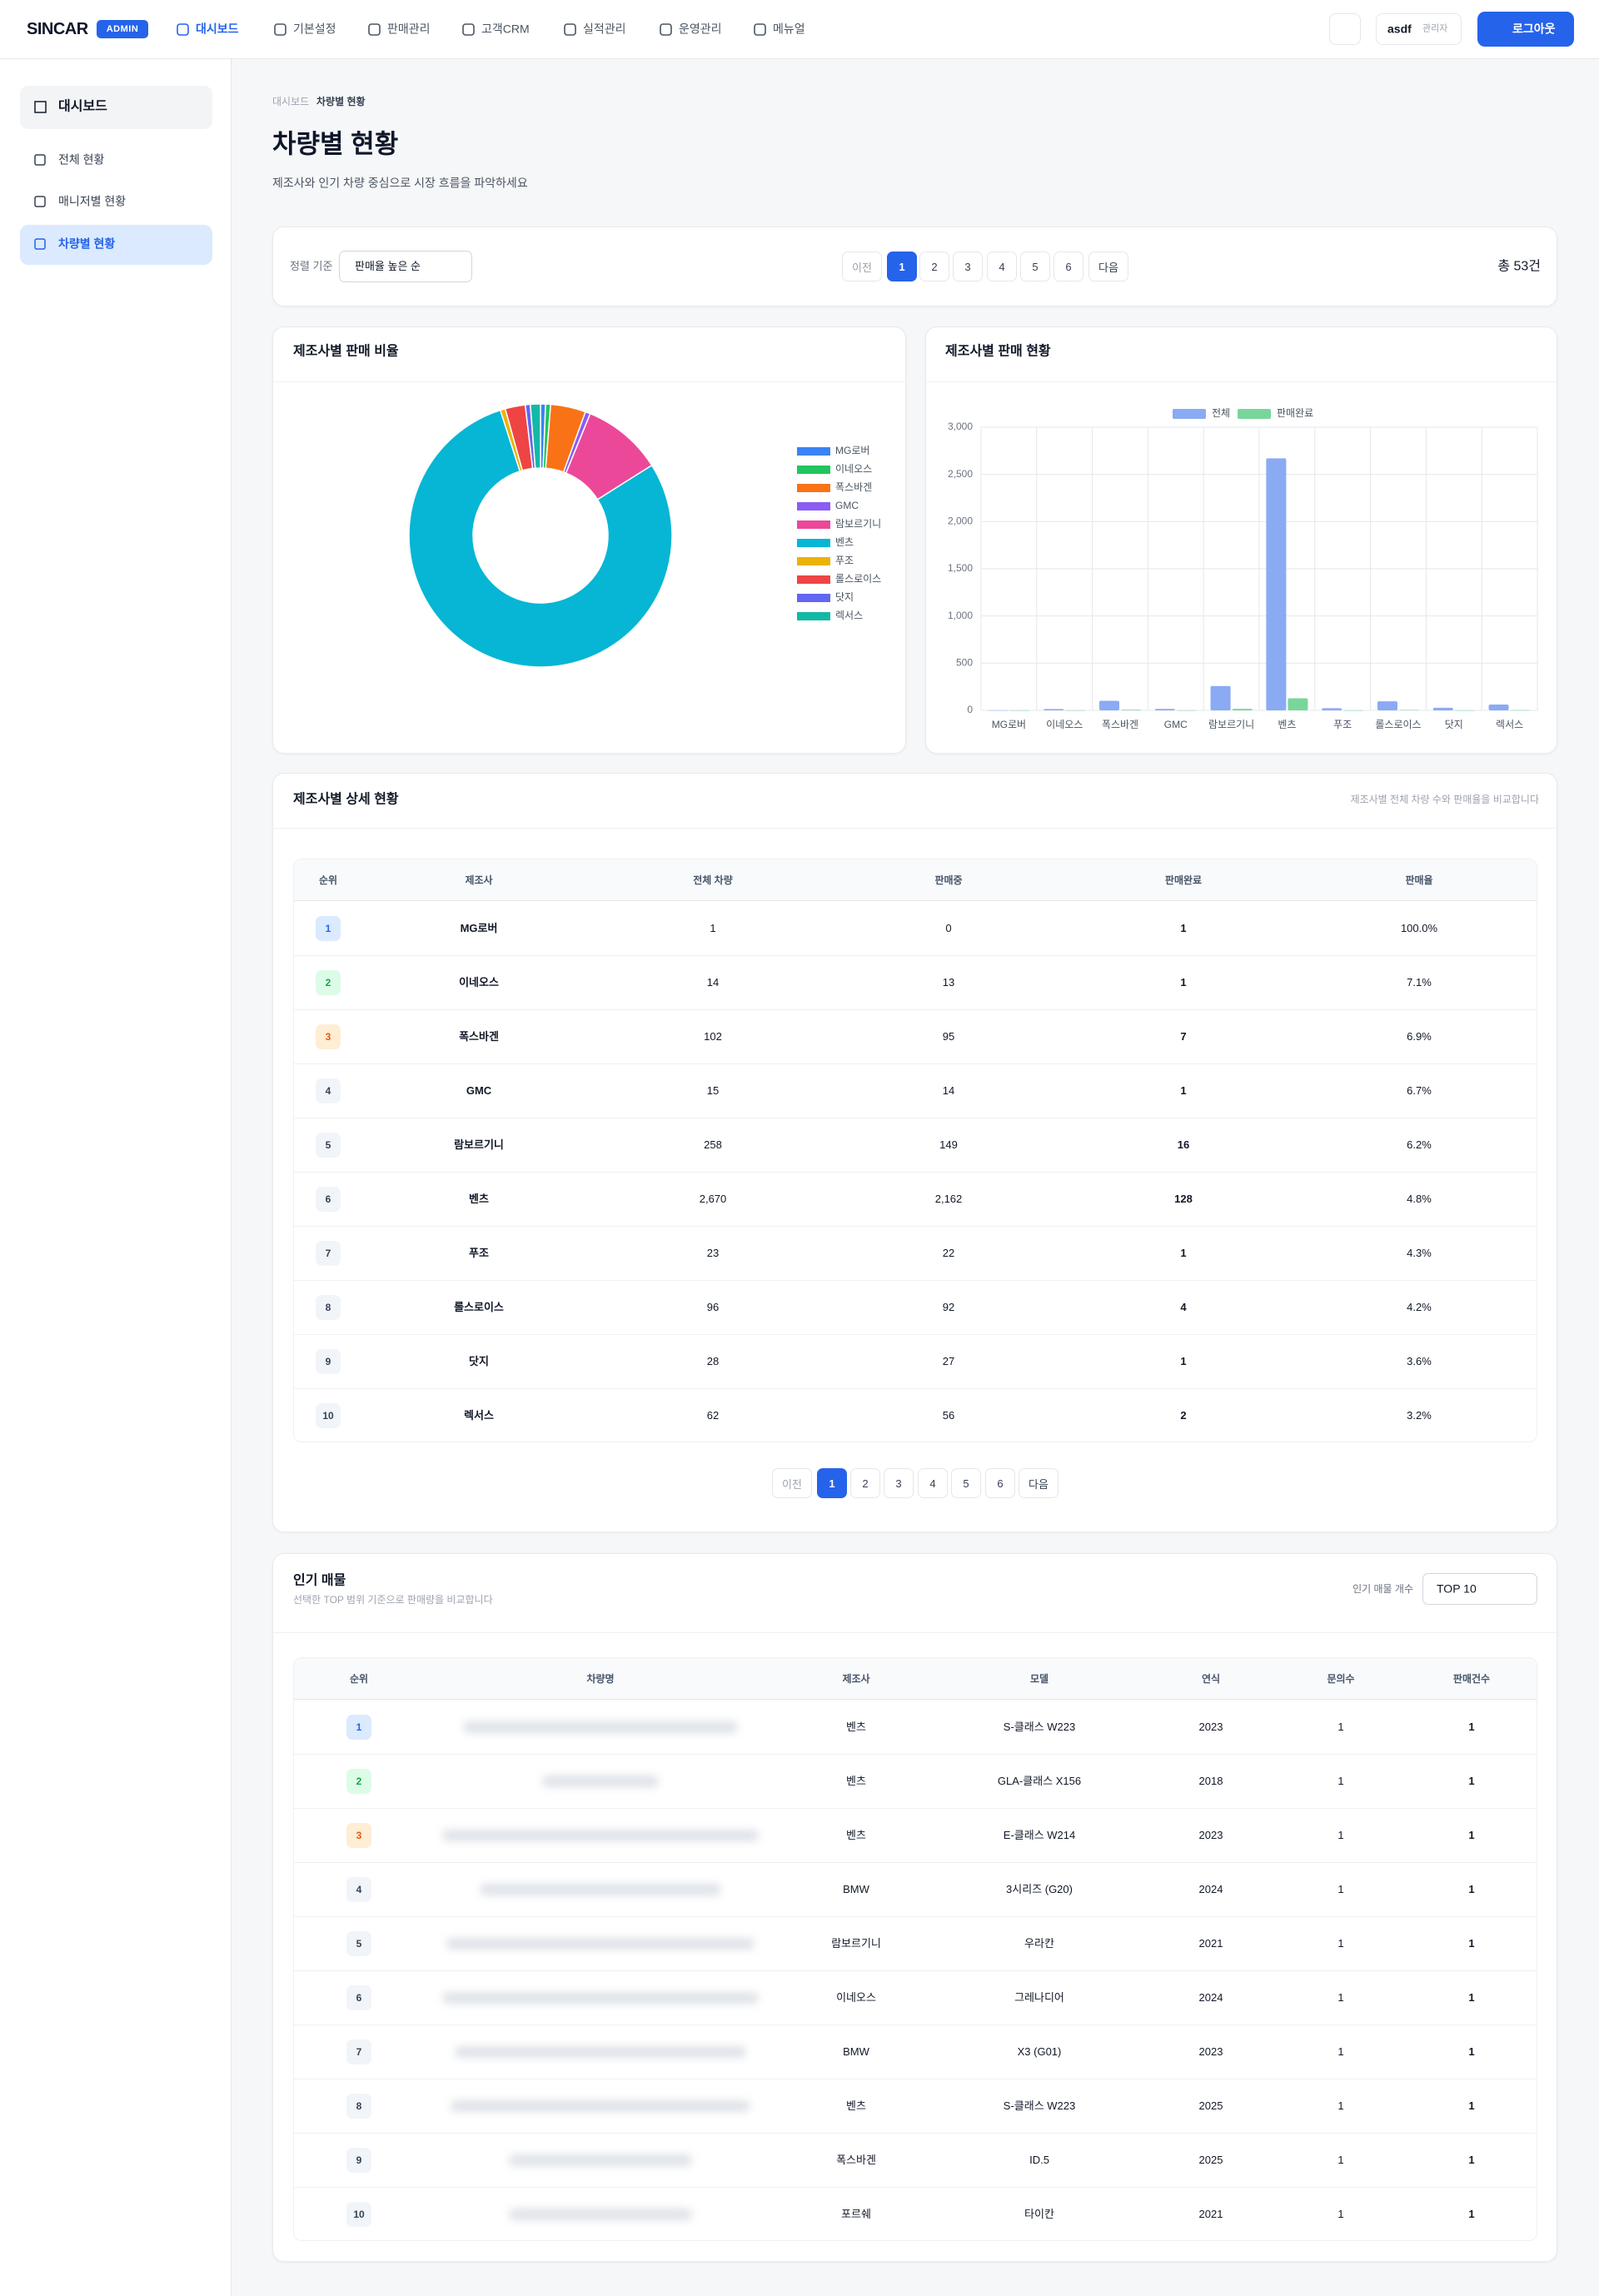 The height and width of the screenshot is (2296, 1599). I want to click on x-tick-label: MG로버, so click(1009, 725).